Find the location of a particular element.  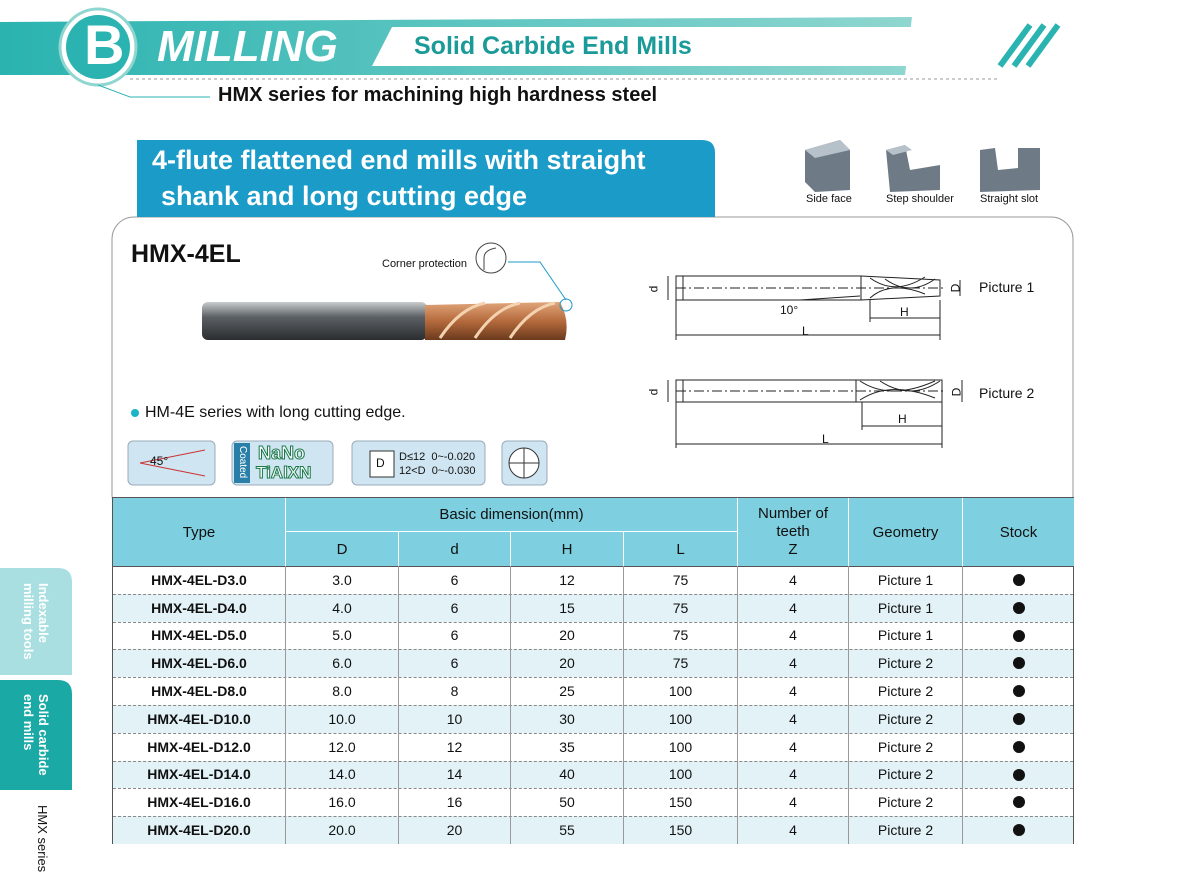

app-label: Step shoulder is located at coordinates (920, 199).